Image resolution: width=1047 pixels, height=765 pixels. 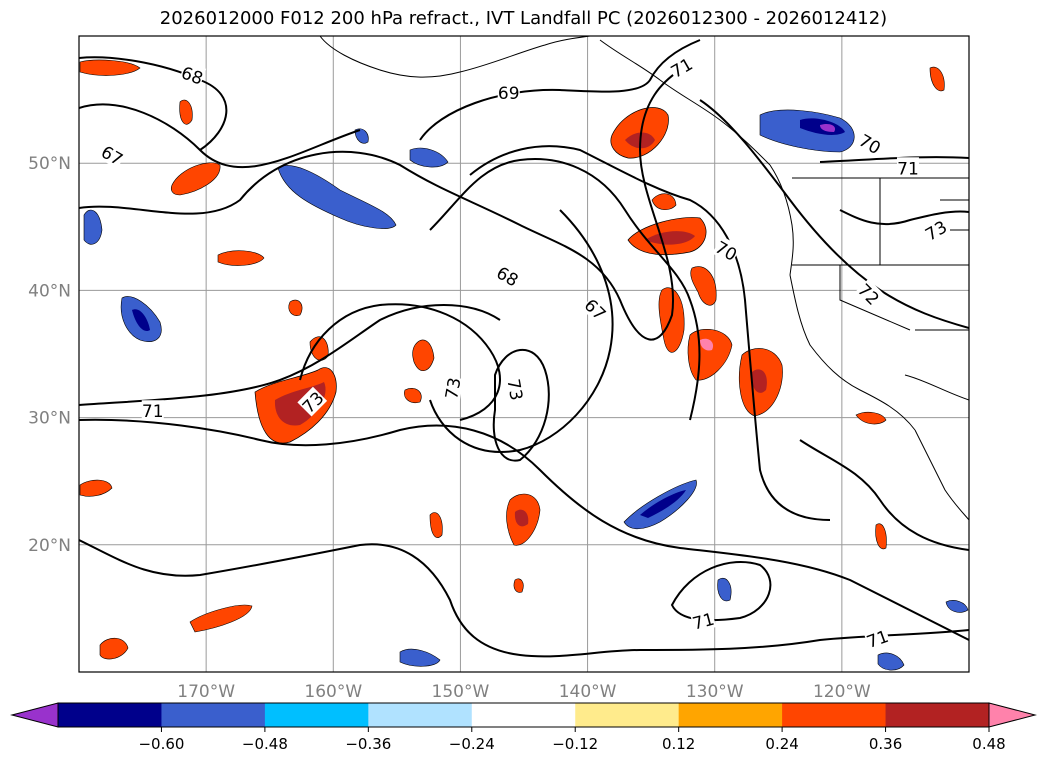 I want to click on coastline-alaska, so click(x=455, y=57).